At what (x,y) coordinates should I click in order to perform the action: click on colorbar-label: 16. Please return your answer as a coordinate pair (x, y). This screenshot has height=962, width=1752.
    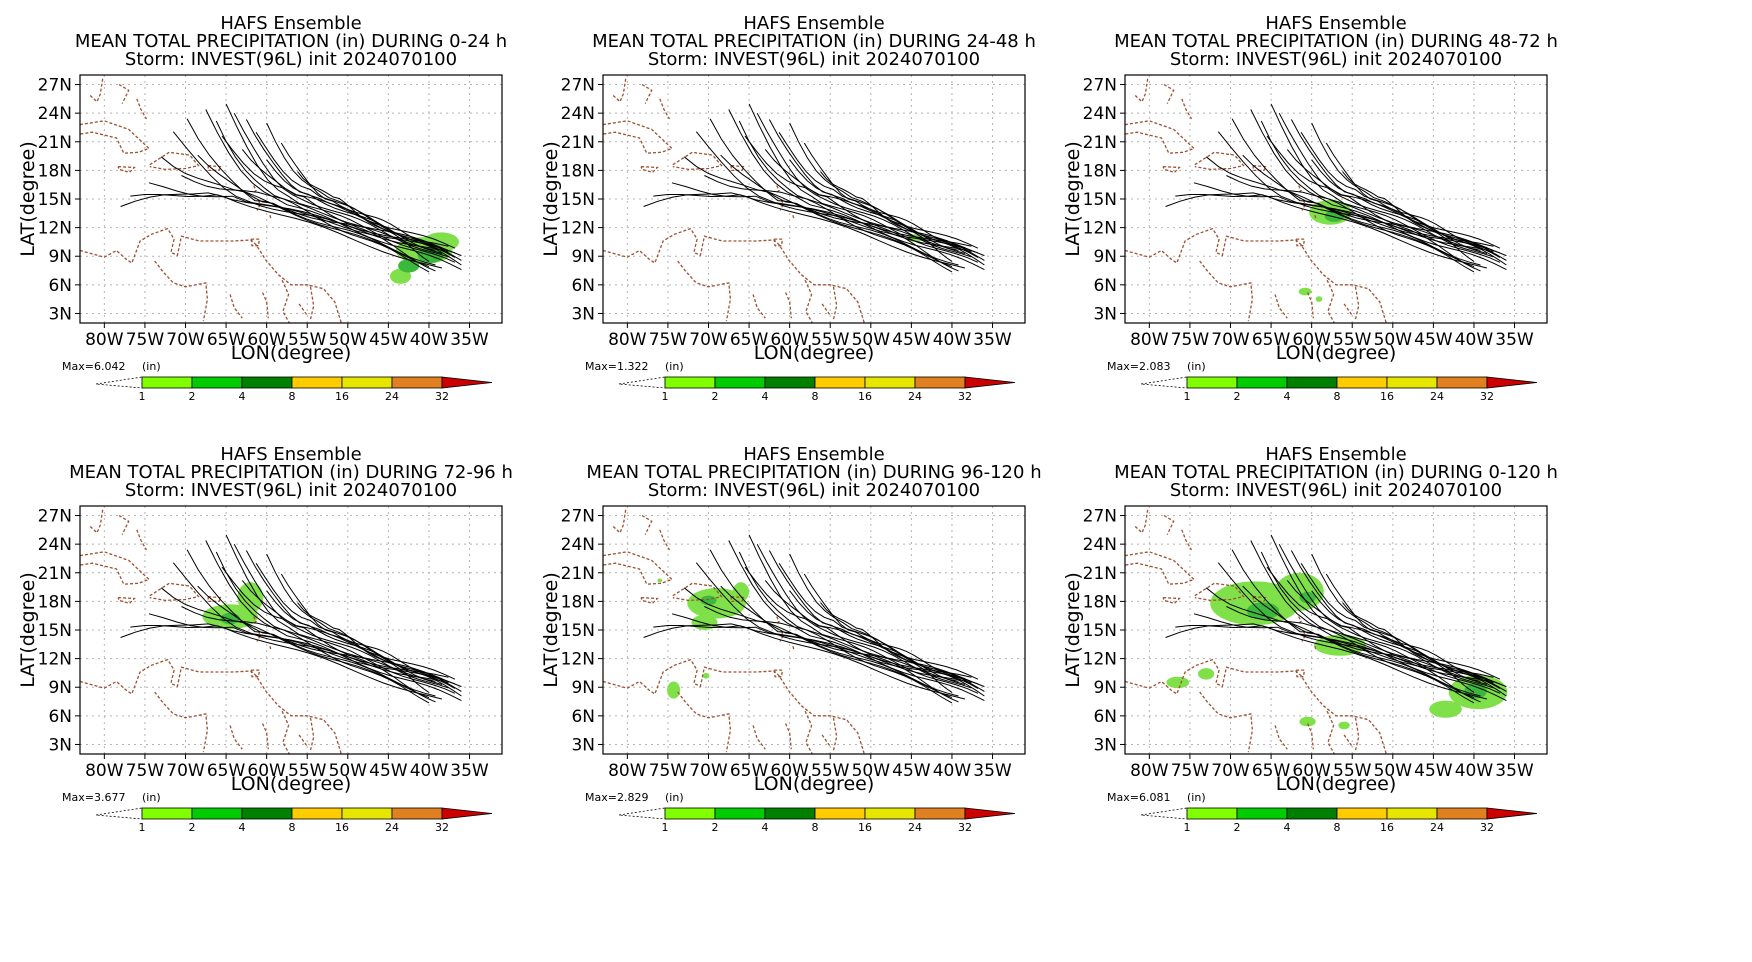
    Looking at the image, I should click on (1387, 396).